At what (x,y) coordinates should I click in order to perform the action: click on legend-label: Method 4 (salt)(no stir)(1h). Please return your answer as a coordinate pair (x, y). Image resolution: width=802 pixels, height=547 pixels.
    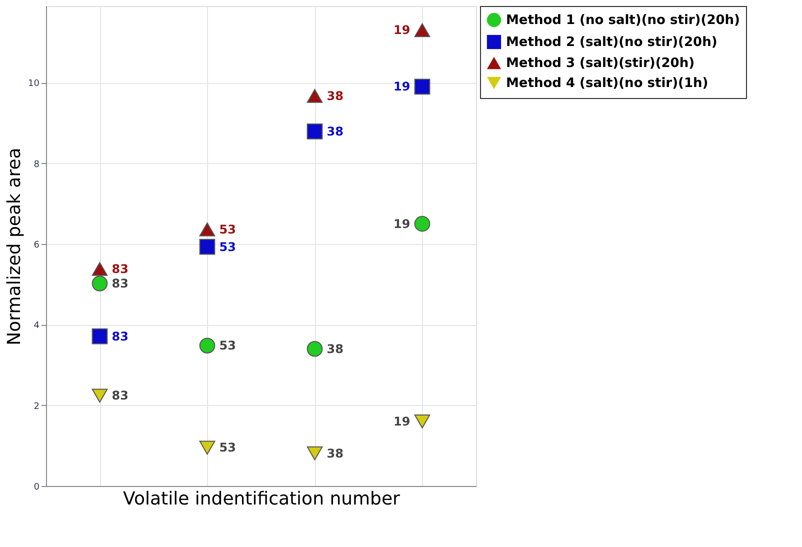
    Looking at the image, I should click on (607, 83).